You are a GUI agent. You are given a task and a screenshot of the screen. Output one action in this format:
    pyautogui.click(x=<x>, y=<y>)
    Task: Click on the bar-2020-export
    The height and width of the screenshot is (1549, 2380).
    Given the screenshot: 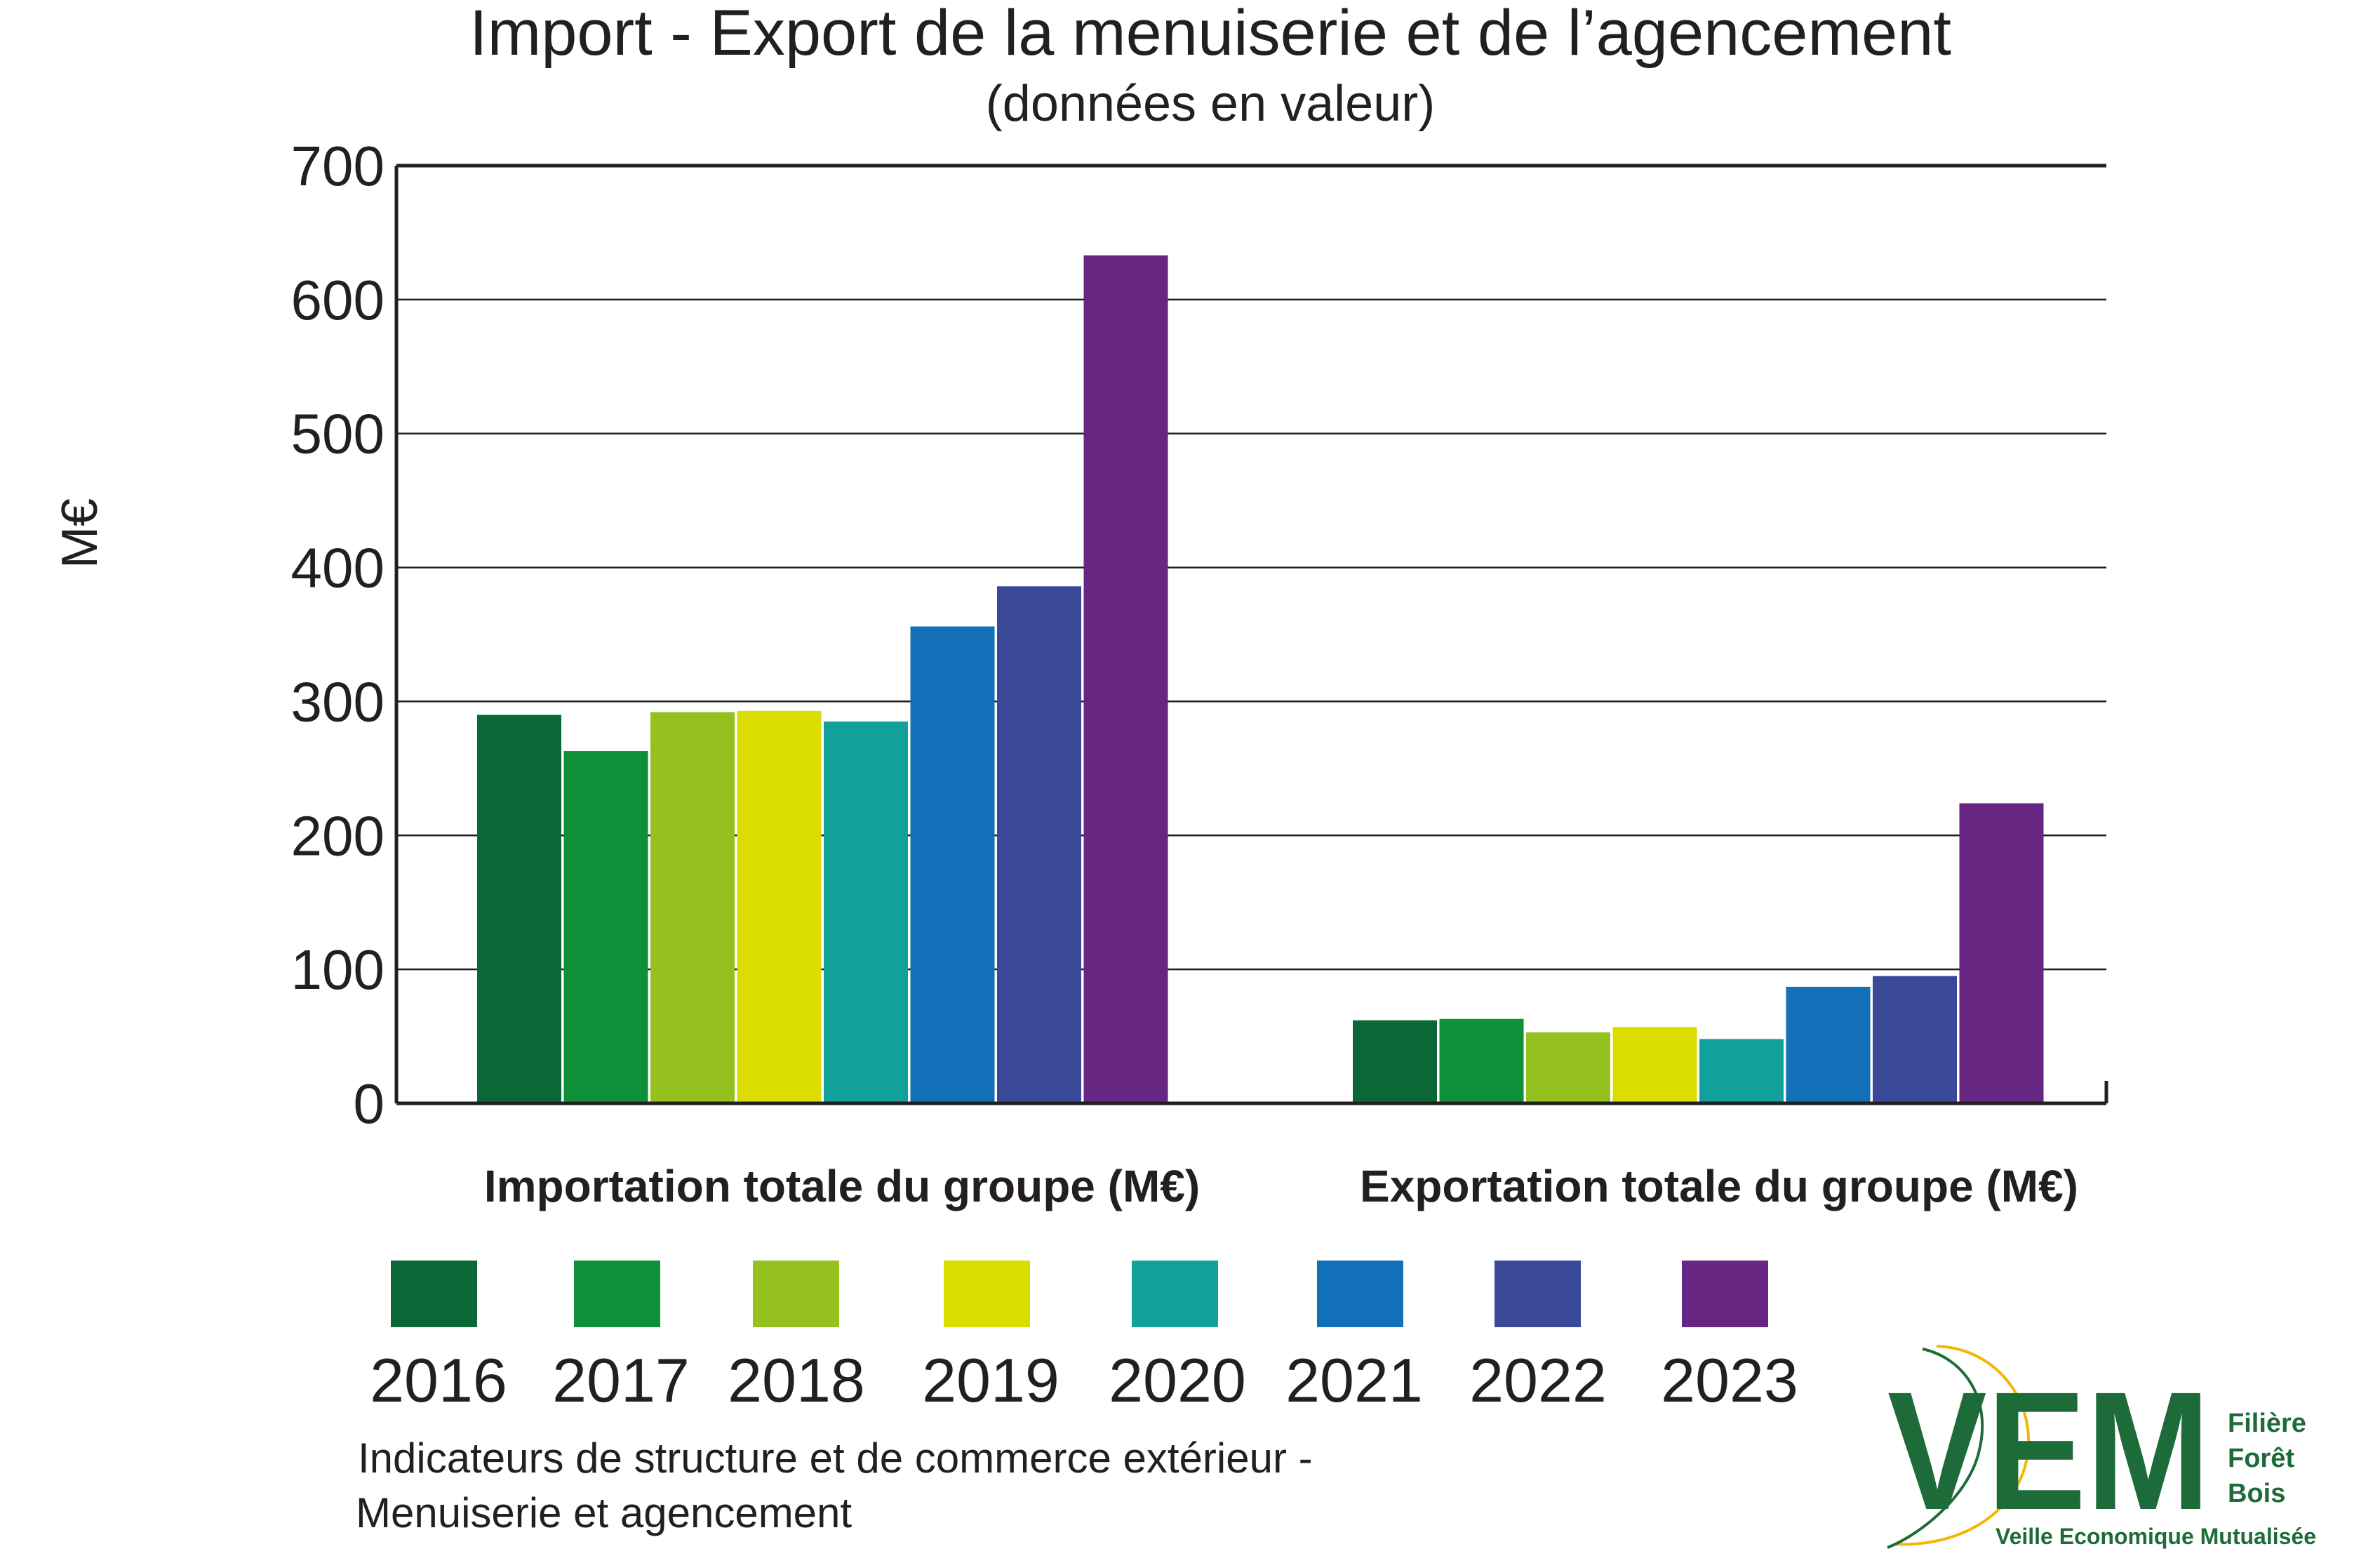 What is the action you would take?
    pyautogui.click(x=1742, y=1071)
    